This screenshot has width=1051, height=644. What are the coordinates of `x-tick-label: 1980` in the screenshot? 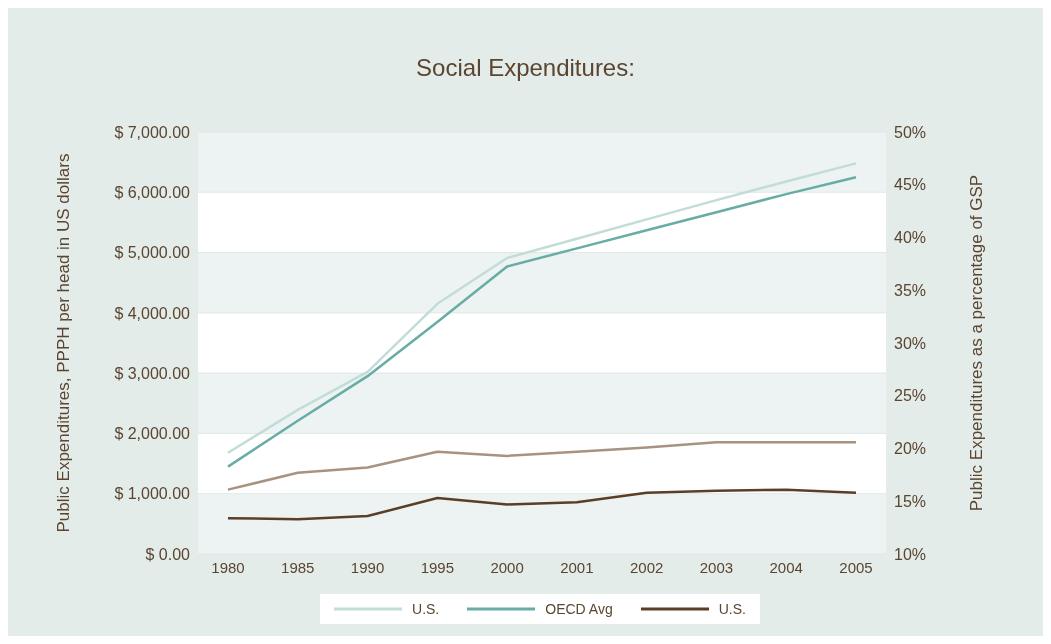 It's located at (228, 567).